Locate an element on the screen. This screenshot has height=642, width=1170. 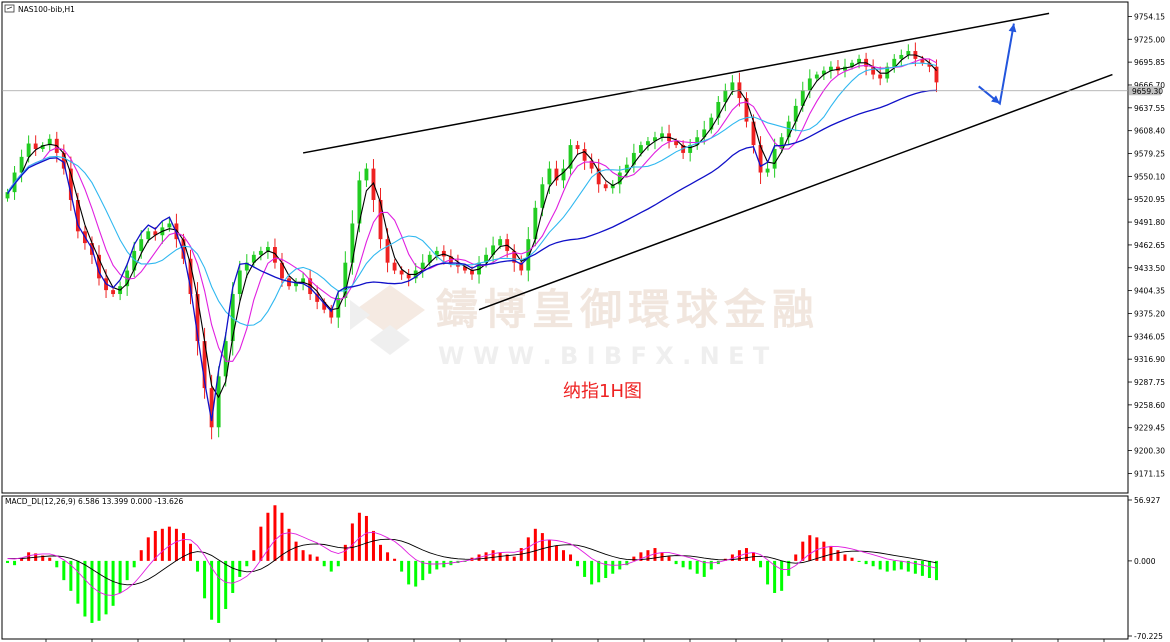
macd-value-axis: 56.927 0.000 -70.225 is located at coordinates (1145, 568).